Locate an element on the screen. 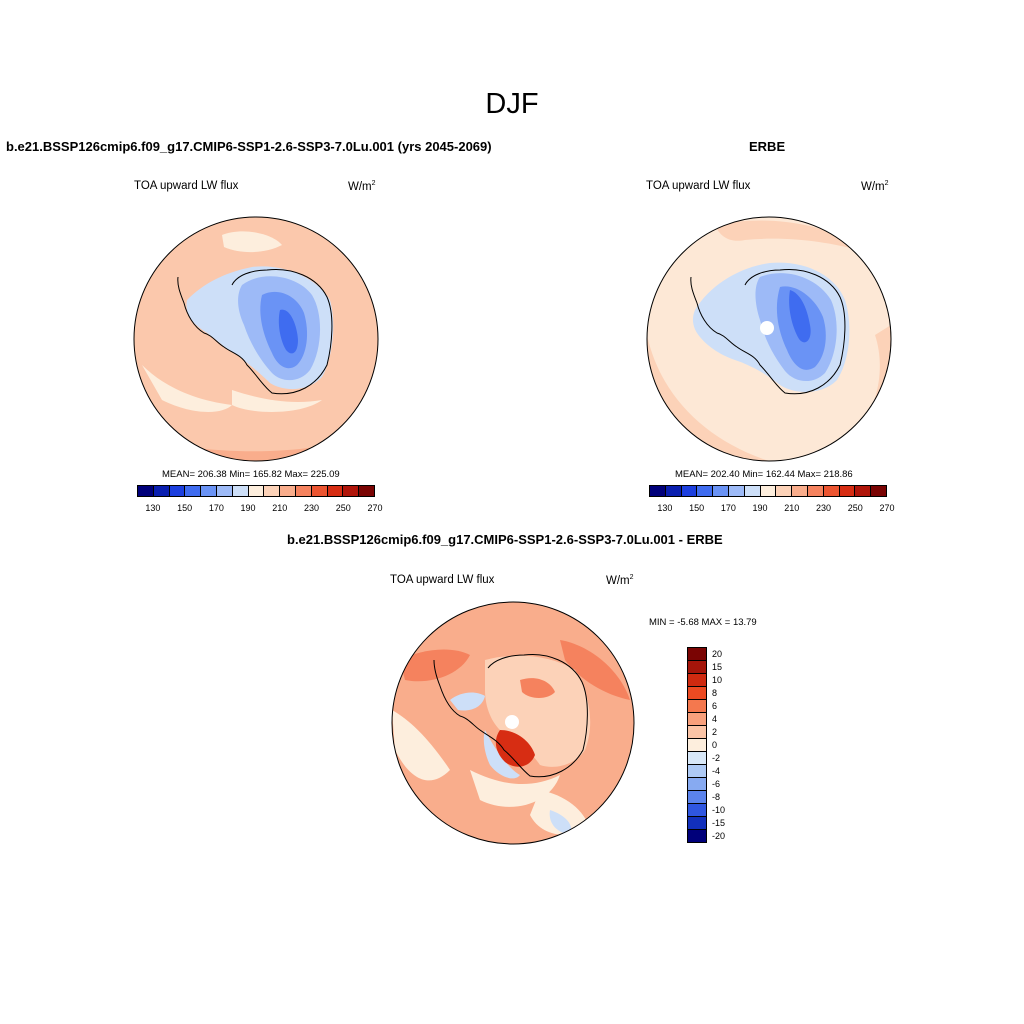 This screenshot has width=1024, height=1024. panel-1-colorbar is located at coordinates (256, 491).